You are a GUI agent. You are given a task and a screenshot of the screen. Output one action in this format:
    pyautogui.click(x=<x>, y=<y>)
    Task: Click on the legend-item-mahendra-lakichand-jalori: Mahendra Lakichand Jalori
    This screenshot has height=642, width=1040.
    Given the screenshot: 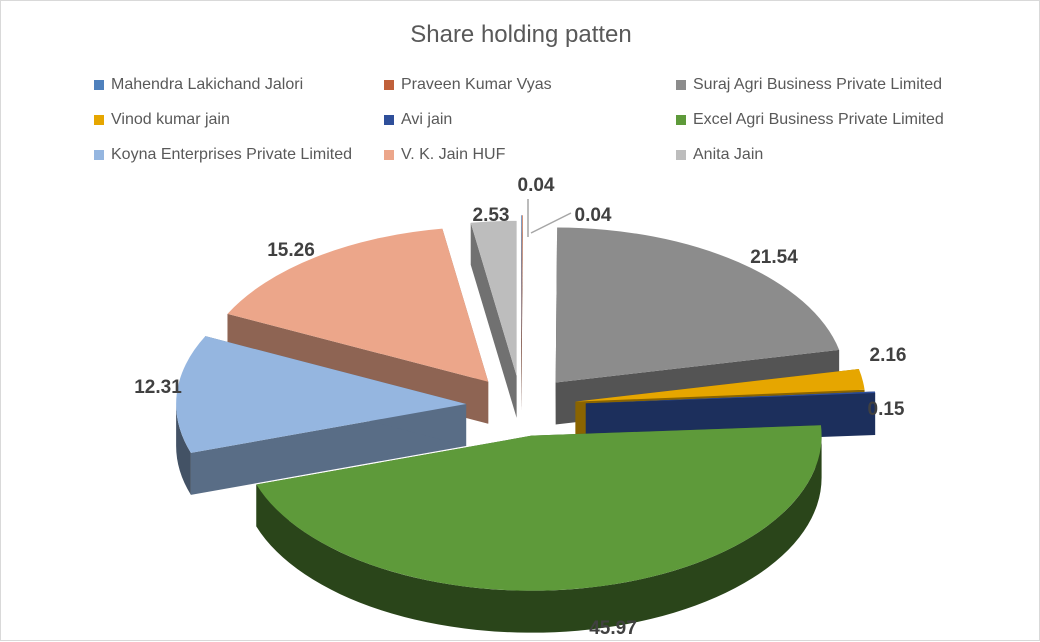 What is the action you would take?
    pyautogui.click(x=198, y=85)
    